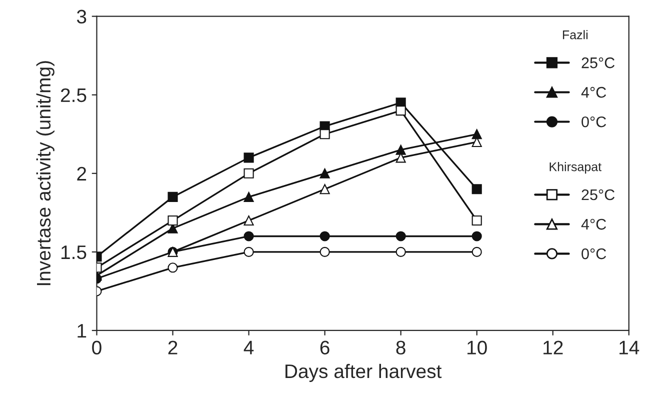  I want to click on y-tick-label: 2.5, so click(73, 95).